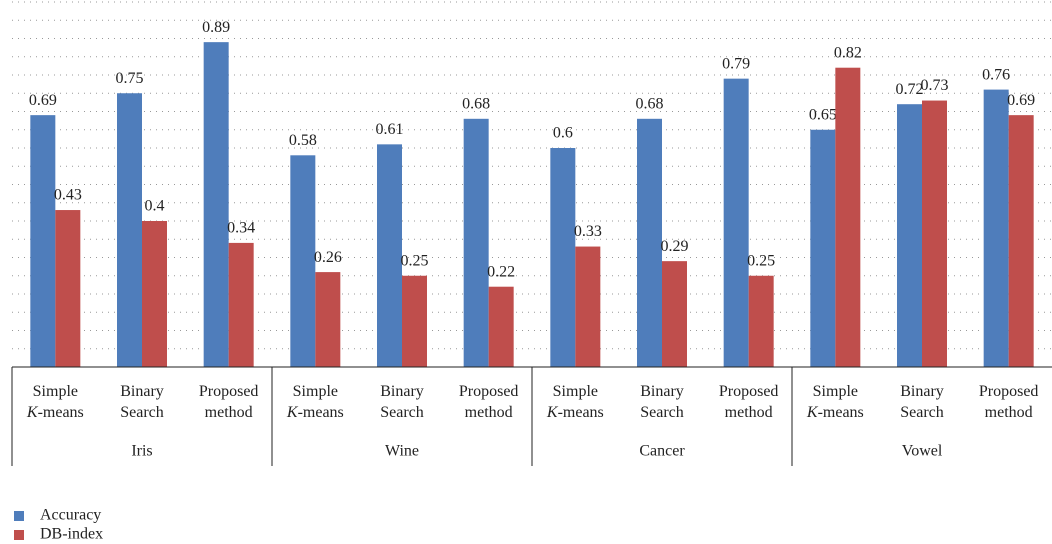 This screenshot has height=544, width=1052. Describe the element at coordinates (675, 246) in the screenshot. I see `value-label: 0.29` at that location.